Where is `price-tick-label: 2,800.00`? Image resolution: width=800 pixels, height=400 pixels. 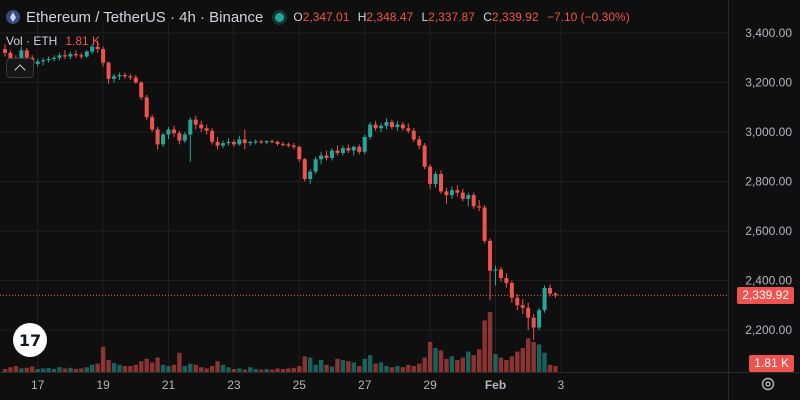
price-tick-label: 2,800.00 is located at coordinates (768, 182).